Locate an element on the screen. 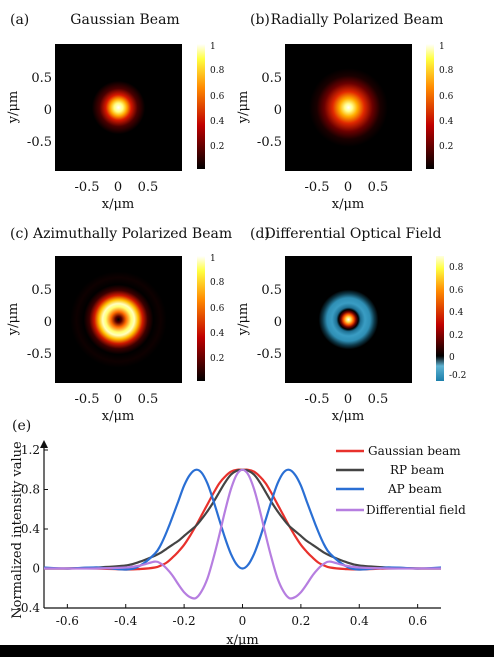  legend-entry: Differential field is located at coordinates (416, 510).